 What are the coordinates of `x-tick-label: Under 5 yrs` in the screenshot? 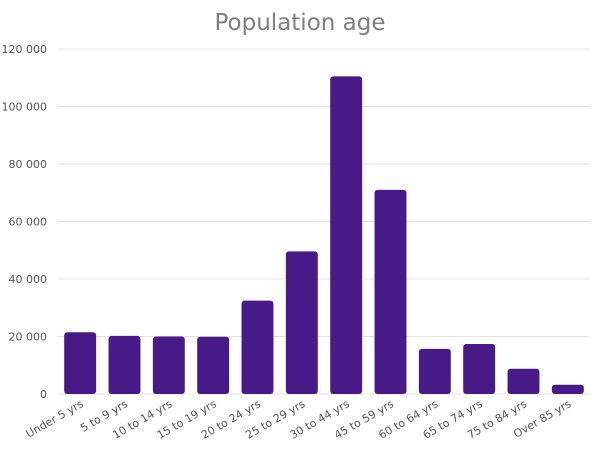 It's located at (55, 418).